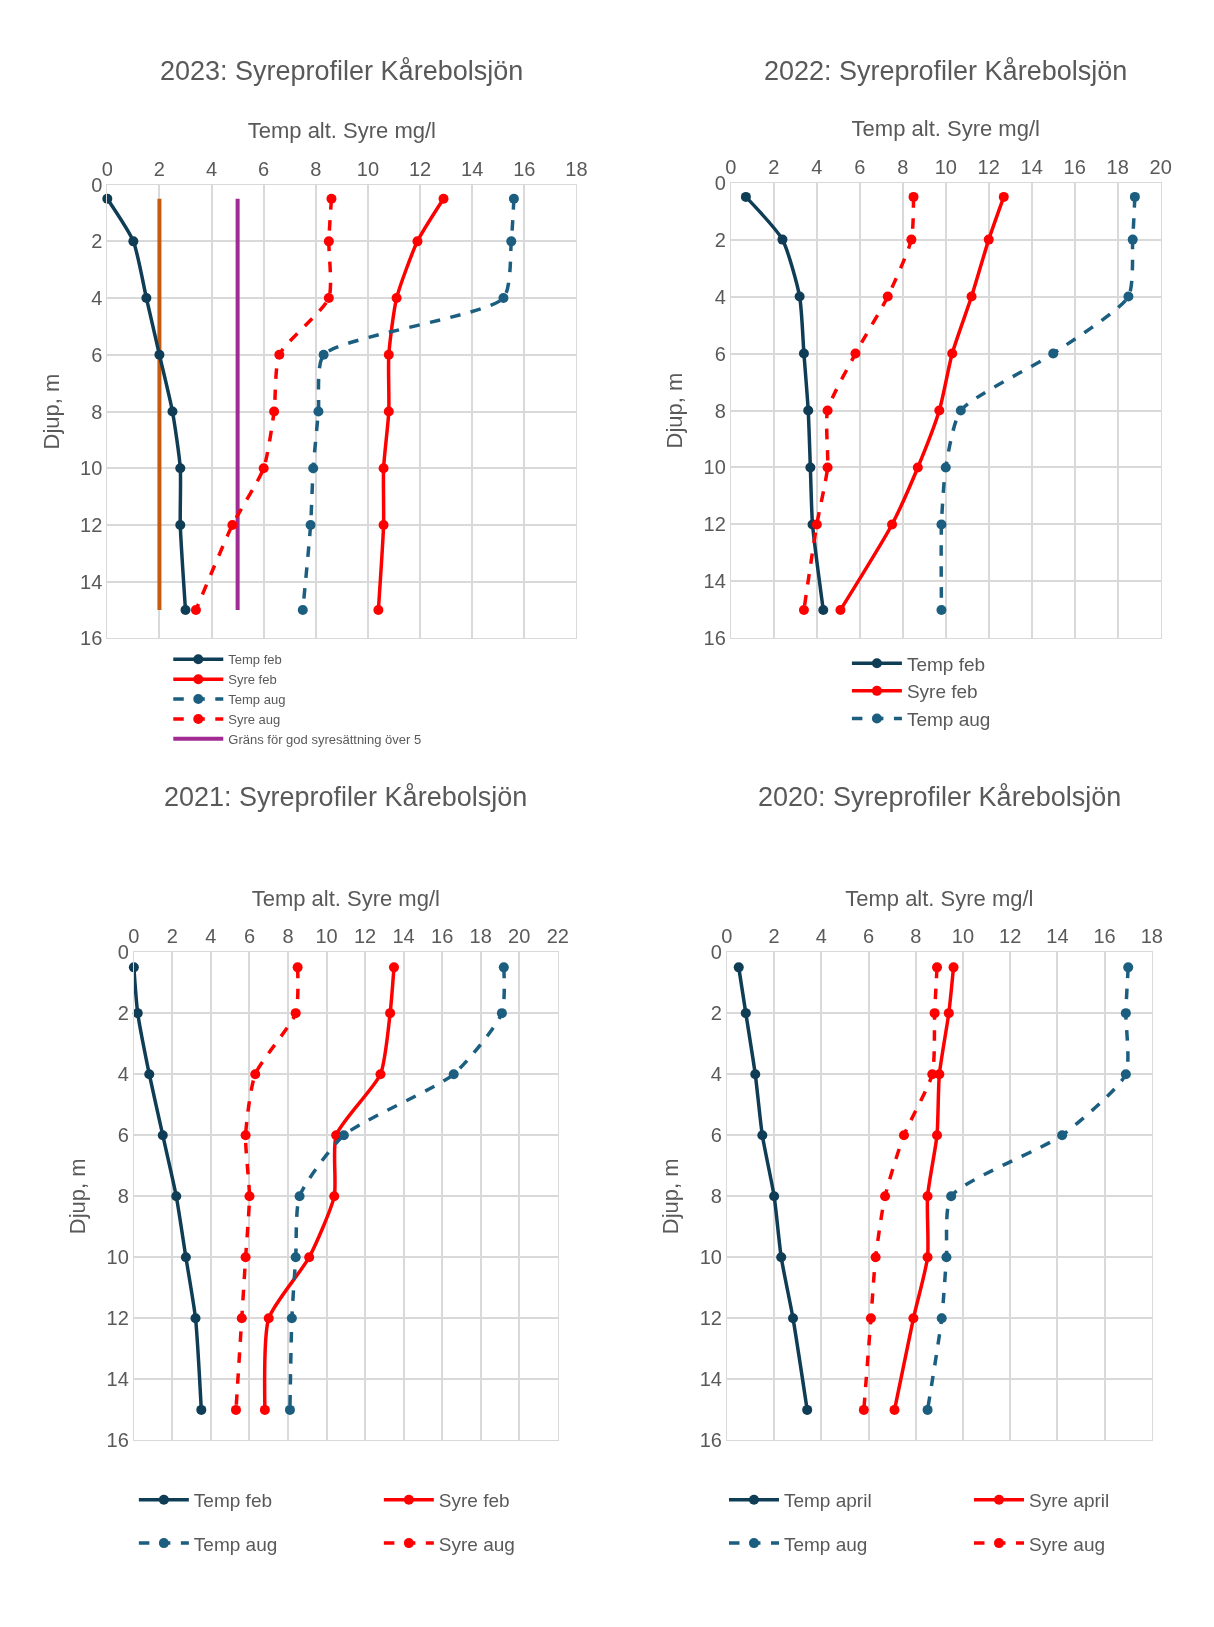  Describe the element at coordinates (714, 581) in the screenshot. I see `y-tick-label: 14` at that location.